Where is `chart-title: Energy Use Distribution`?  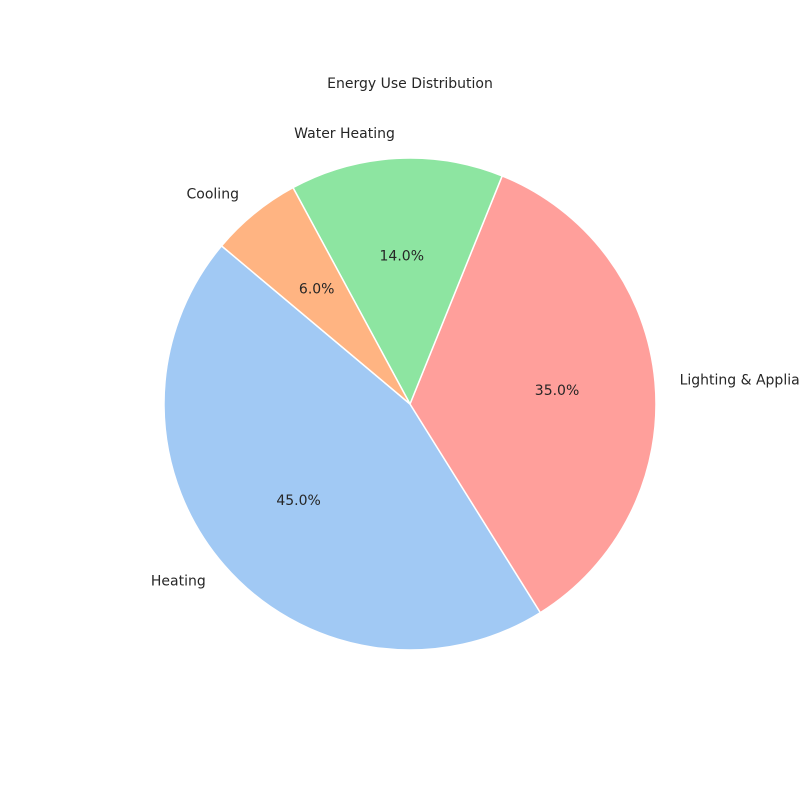
chart-title: Energy Use Distribution is located at coordinates (410, 84).